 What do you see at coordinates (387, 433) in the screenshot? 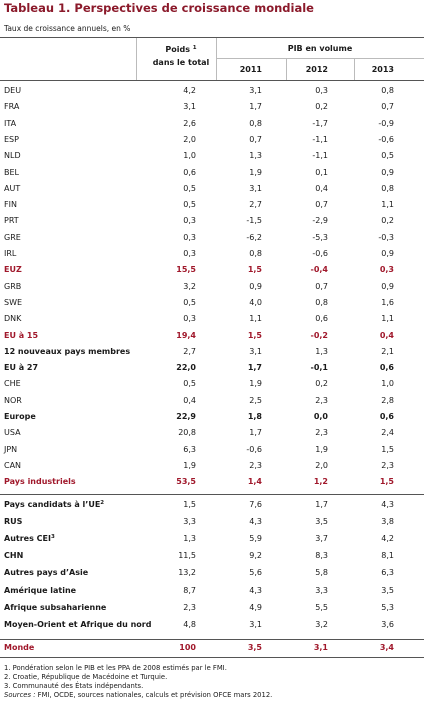
I see `cell-value: 2,4` at bounding box center [387, 433].